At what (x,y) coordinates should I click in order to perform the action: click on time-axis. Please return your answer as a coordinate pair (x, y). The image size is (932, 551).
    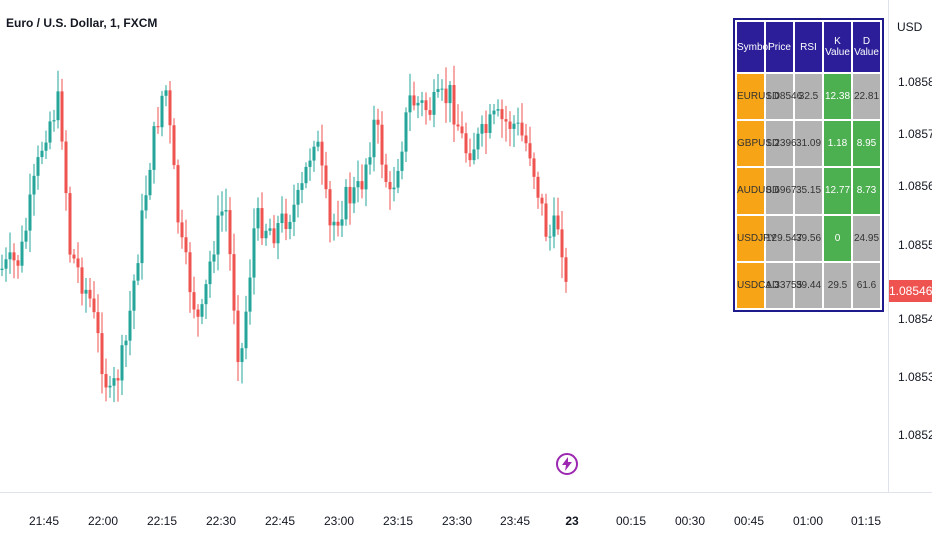
    Looking at the image, I should click on (466, 521).